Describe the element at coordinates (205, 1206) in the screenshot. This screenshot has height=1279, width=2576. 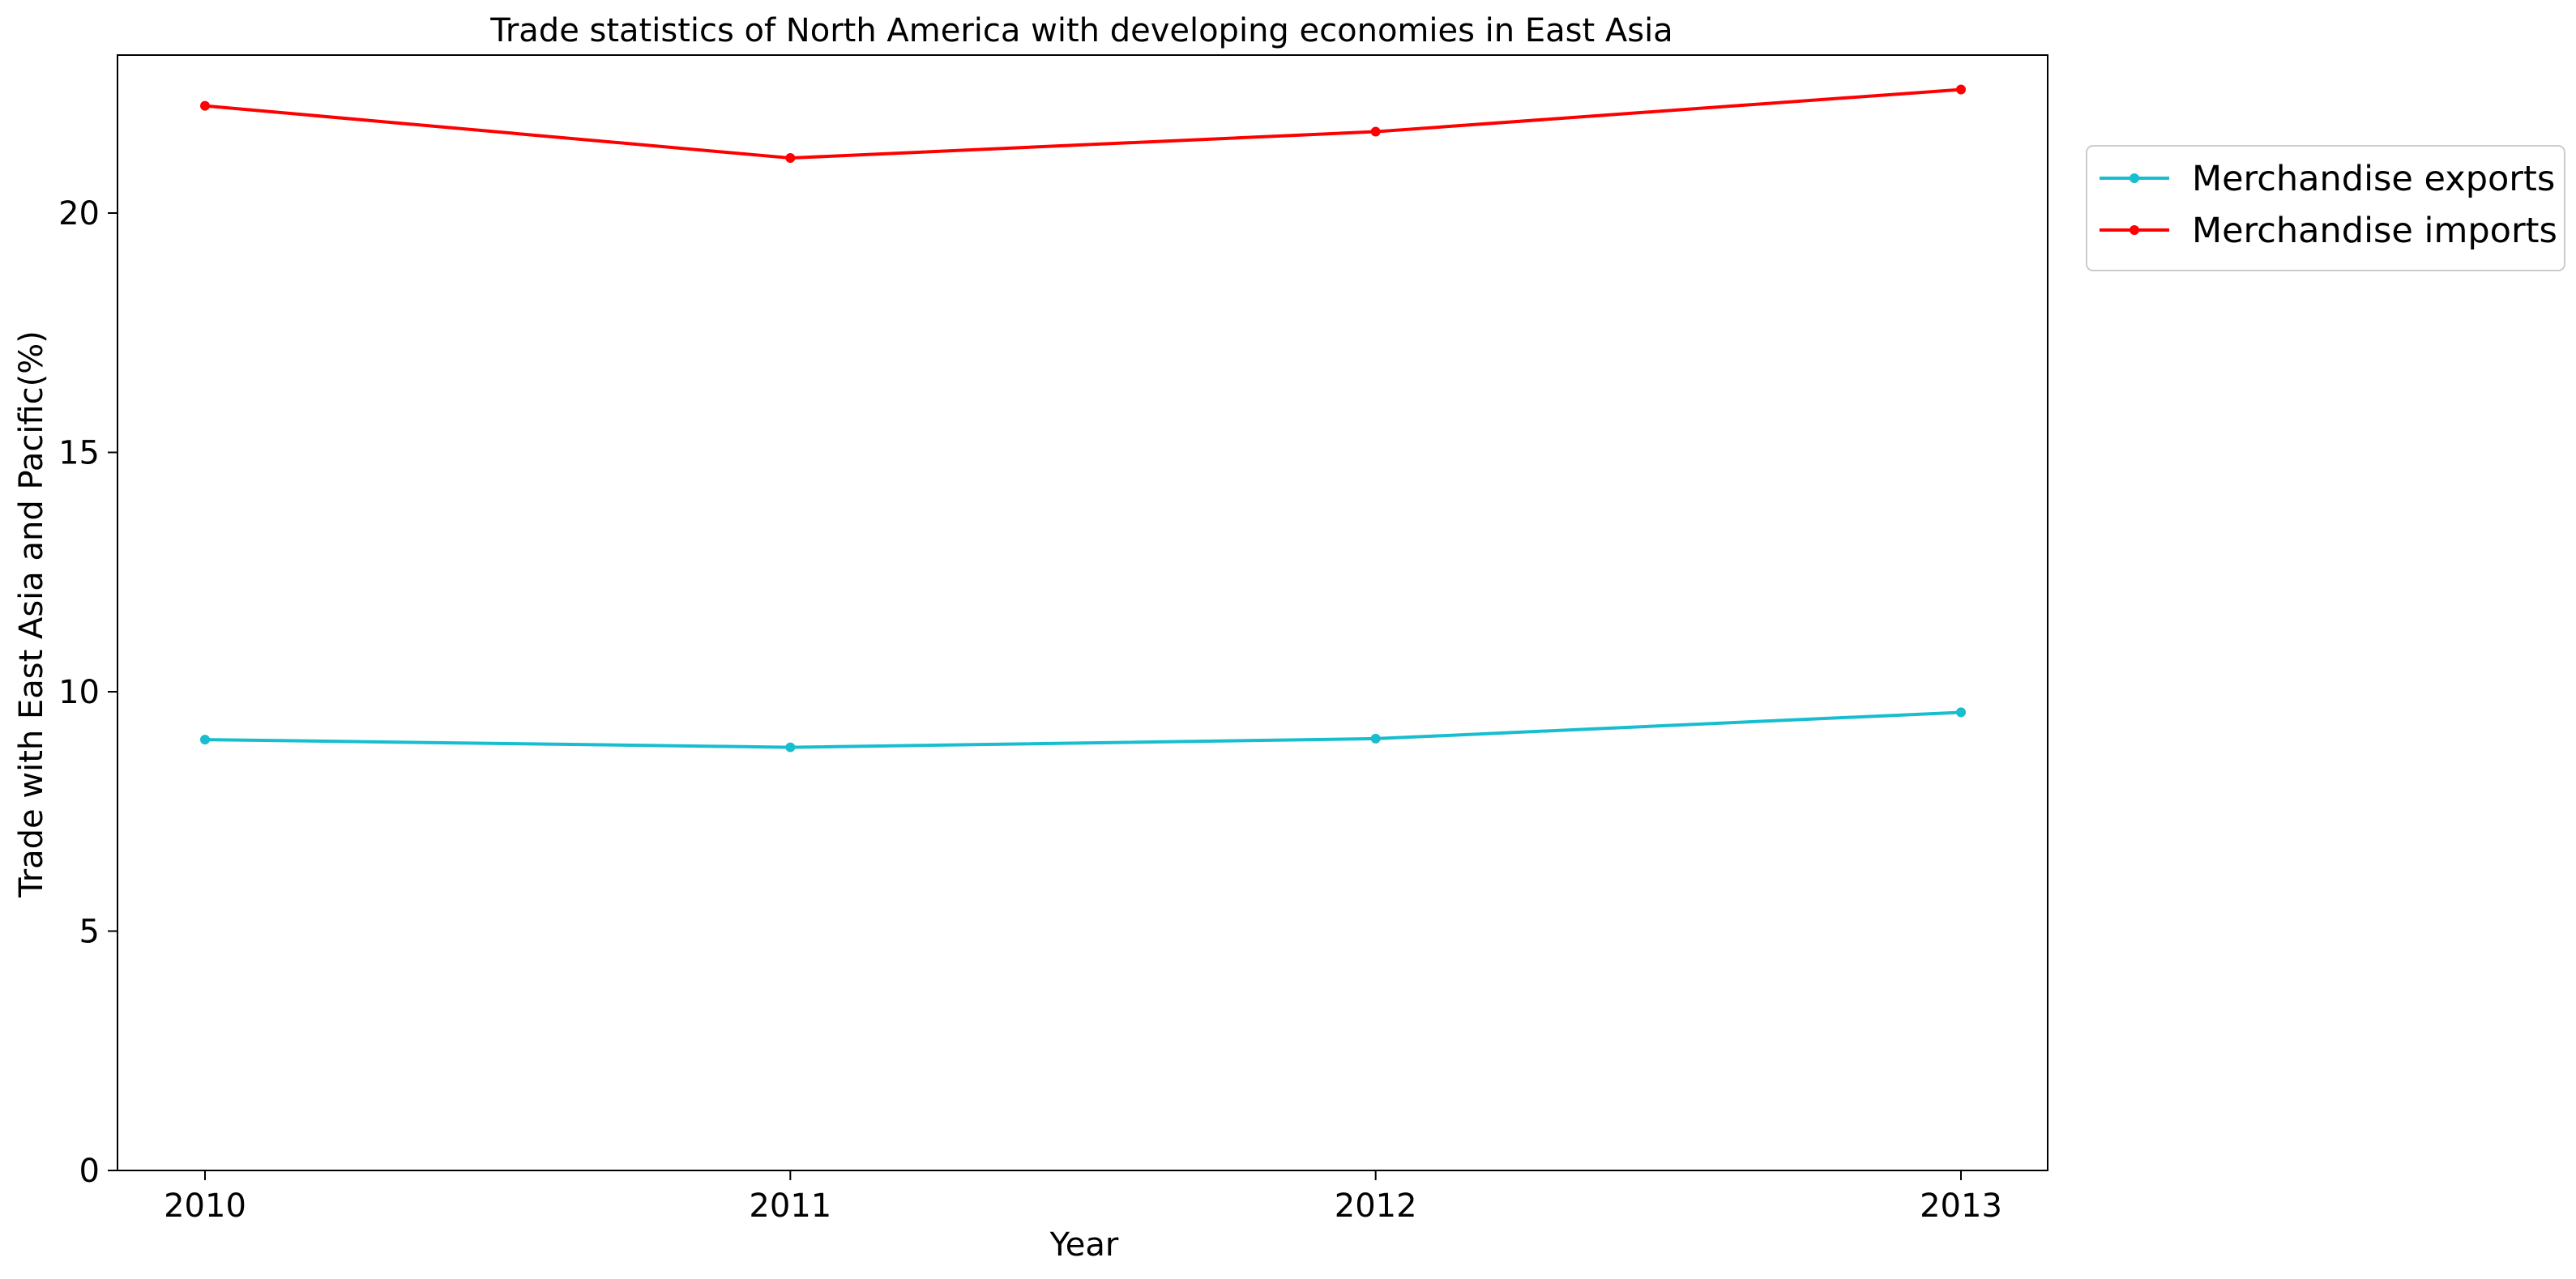
I see `x-tick-label: 2010` at that location.